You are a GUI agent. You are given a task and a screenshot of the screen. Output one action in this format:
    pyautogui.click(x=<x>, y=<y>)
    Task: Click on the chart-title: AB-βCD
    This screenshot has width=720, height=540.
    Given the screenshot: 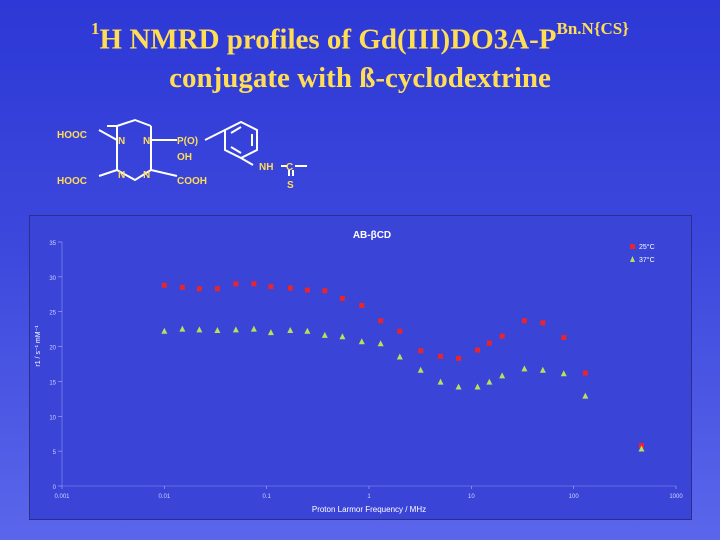 What is the action you would take?
    pyautogui.click(x=372, y=235)
    